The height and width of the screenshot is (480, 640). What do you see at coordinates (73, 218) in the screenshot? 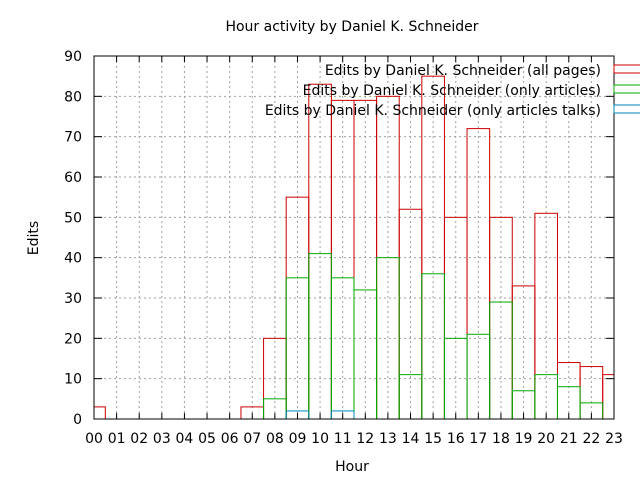
I see `y-tick-label-50: 50` at bounding box center [73, 218].